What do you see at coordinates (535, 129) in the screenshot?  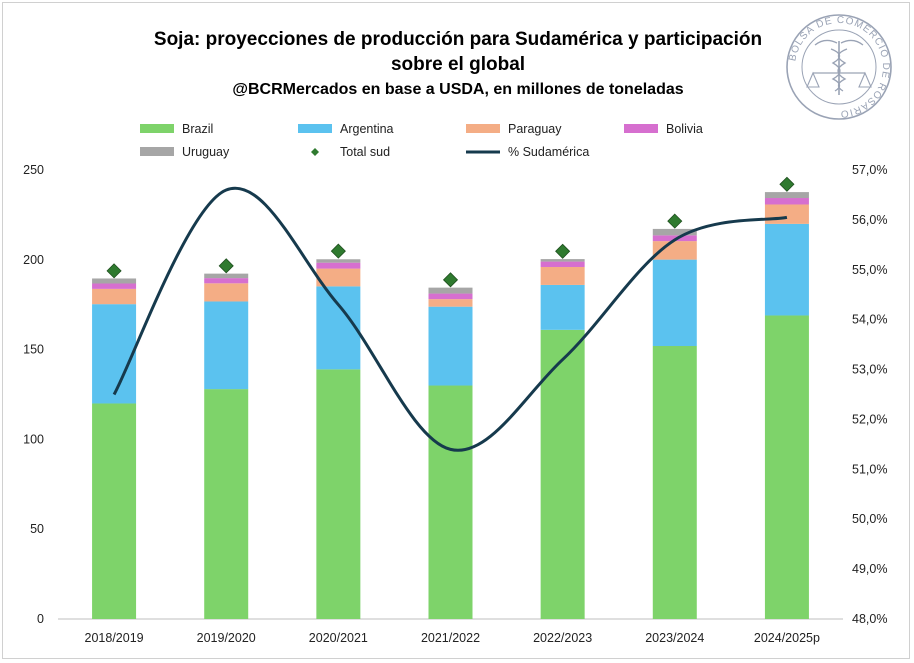 I see `legend-label: Paraguay` at bounding box center [535, 129].